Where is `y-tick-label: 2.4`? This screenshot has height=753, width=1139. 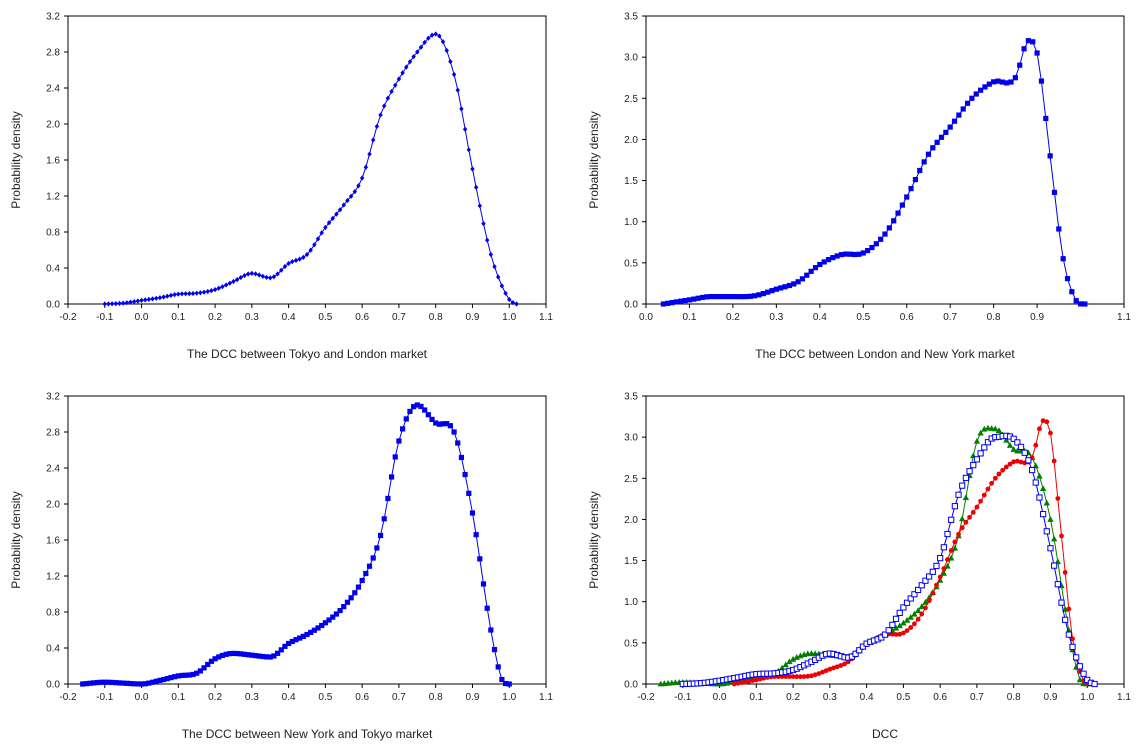
y-tick-label: 2.4 is located at coordinates (53, 469).